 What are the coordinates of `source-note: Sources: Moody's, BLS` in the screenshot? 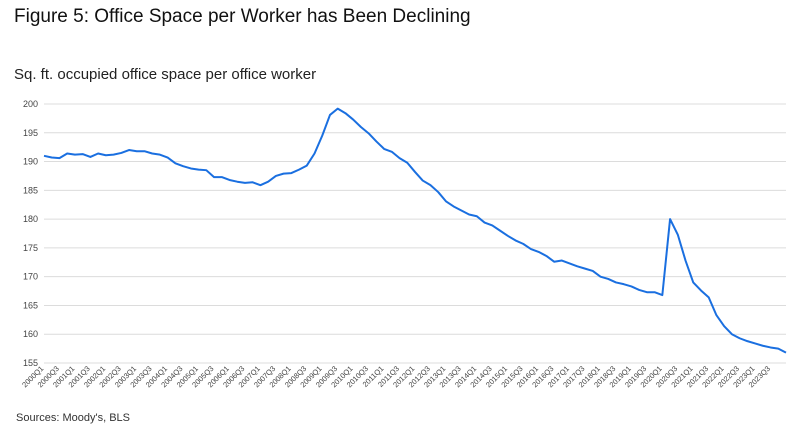 It's located at (73, 418).